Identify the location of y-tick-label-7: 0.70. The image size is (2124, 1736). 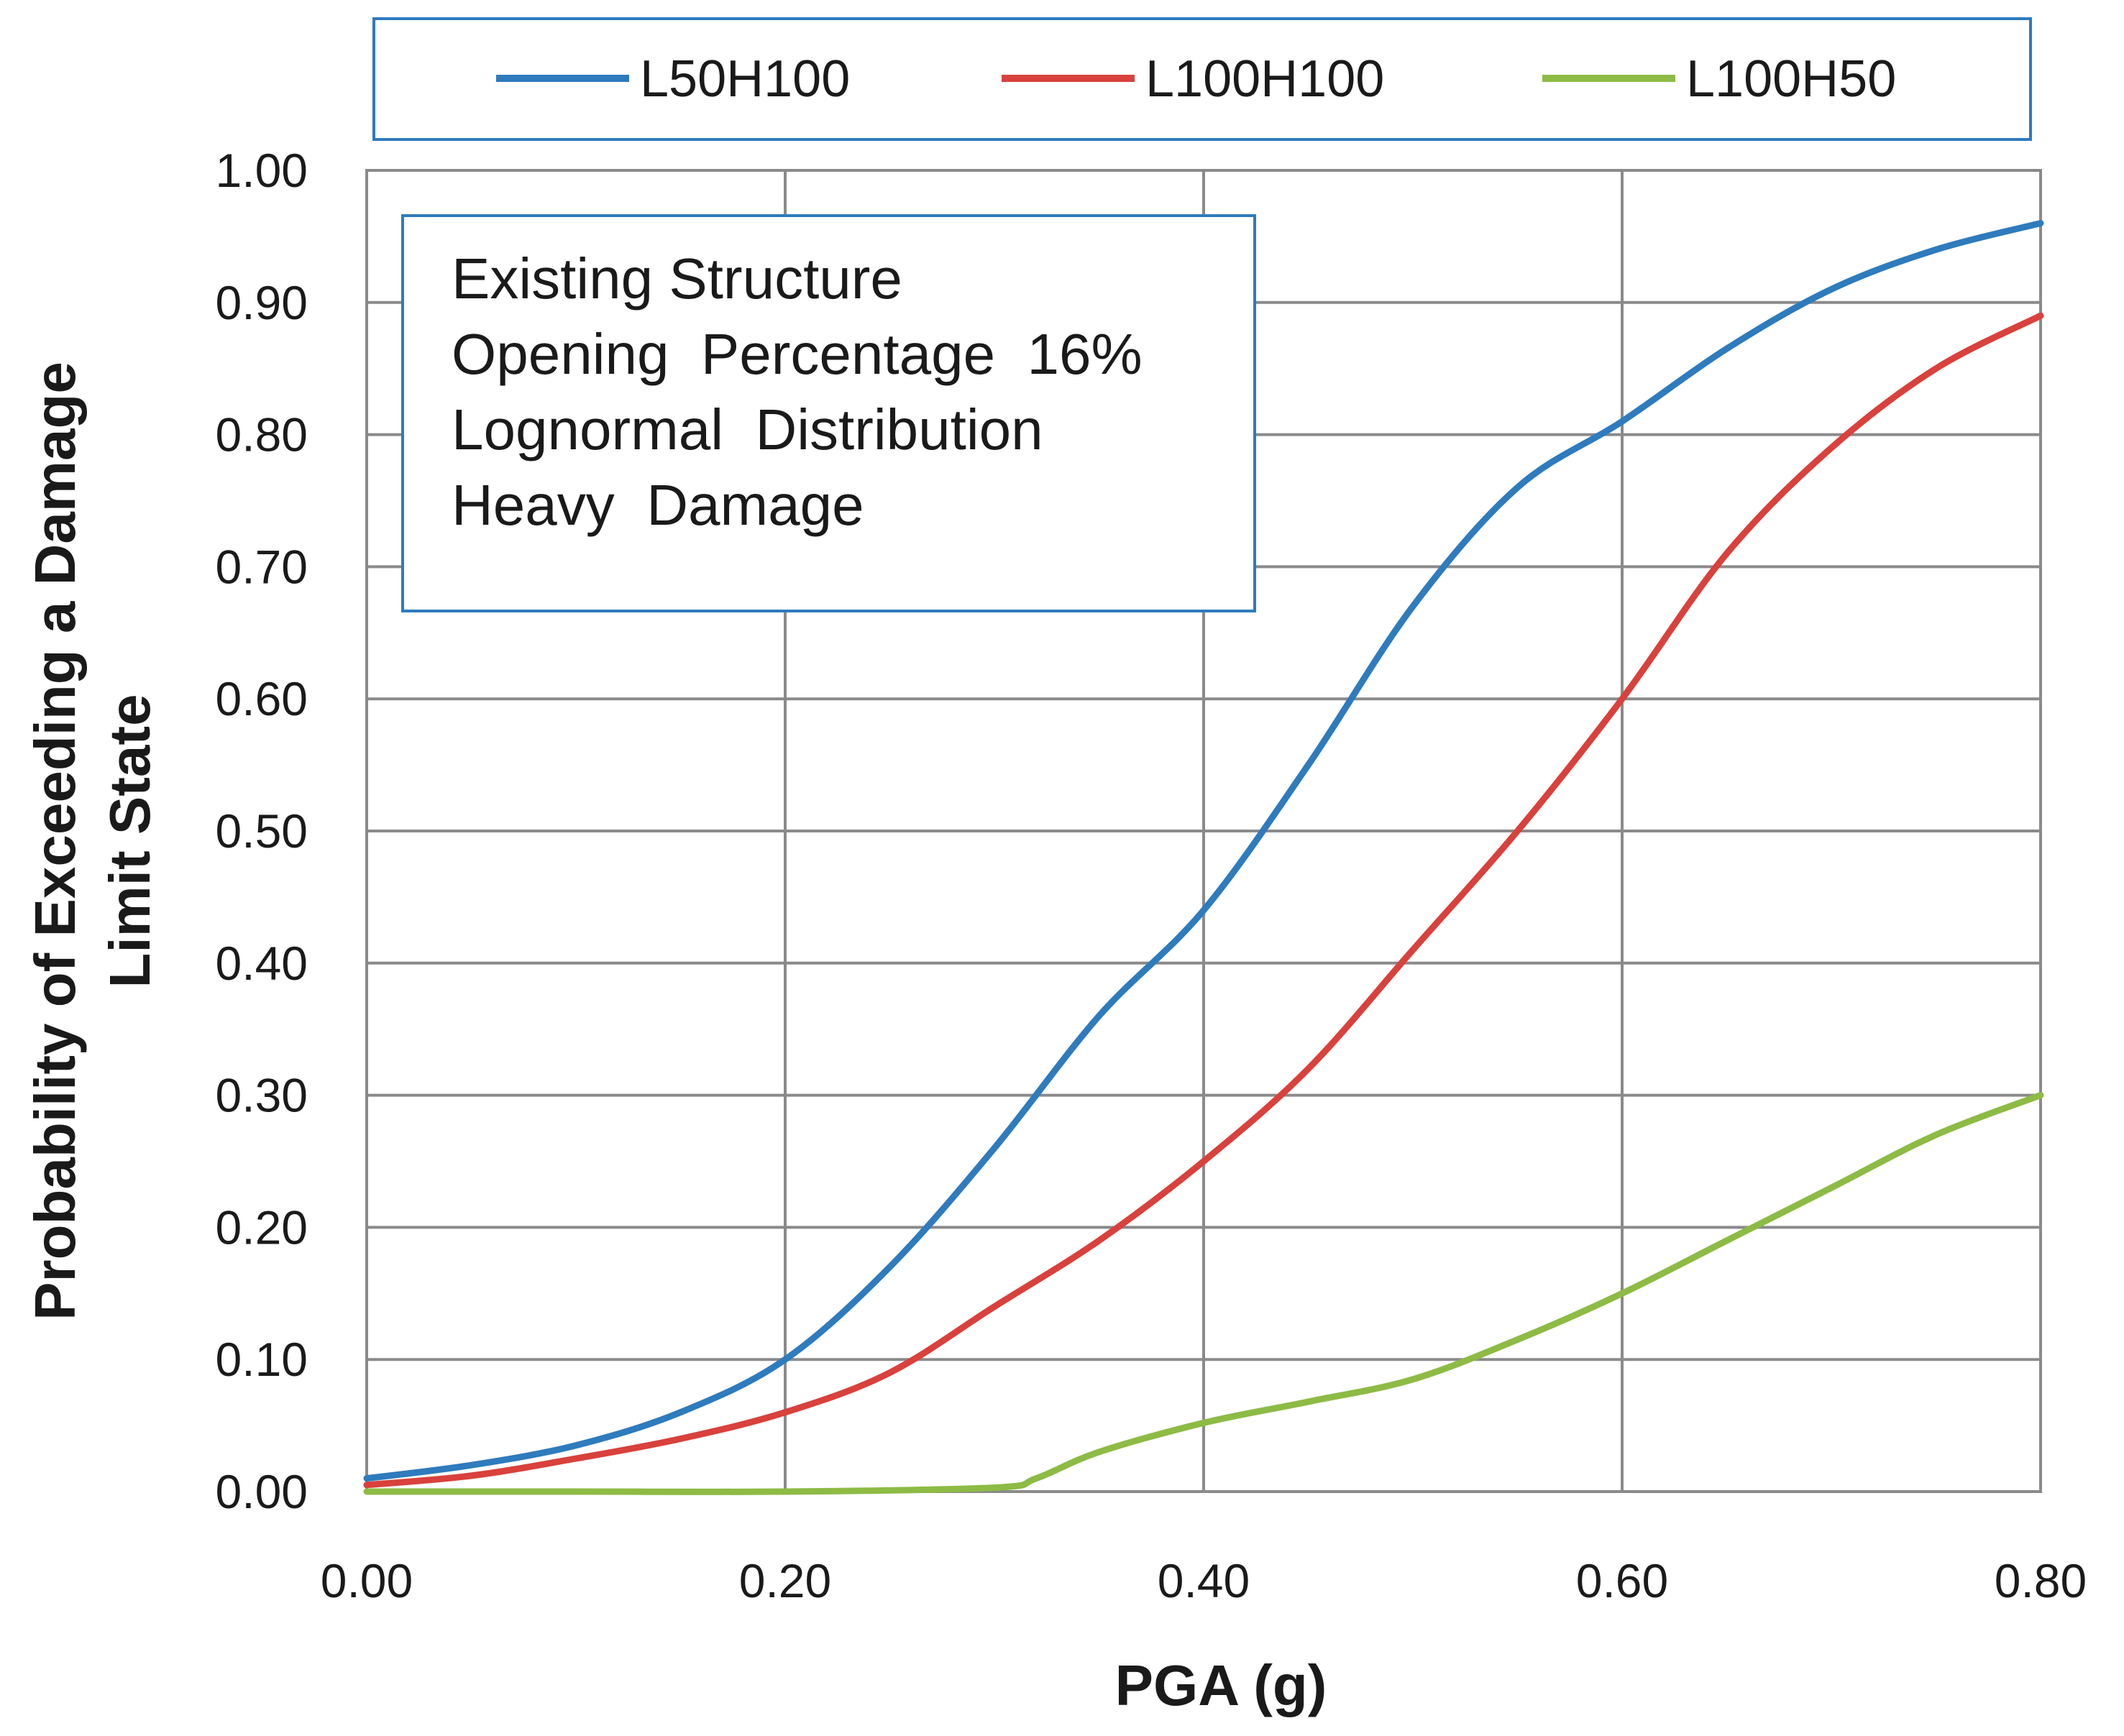
(262, 566).